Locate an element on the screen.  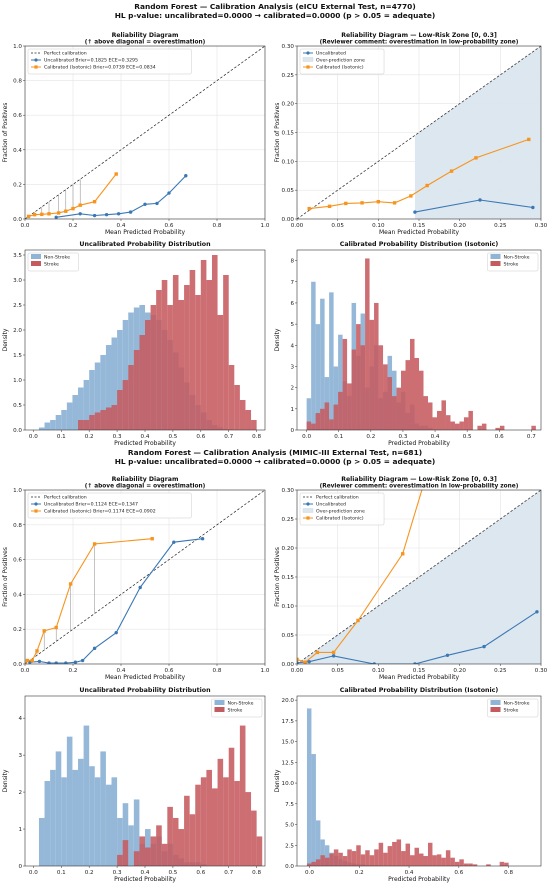
legend-label: Uncalibrated is located at coordinates (331, 505).